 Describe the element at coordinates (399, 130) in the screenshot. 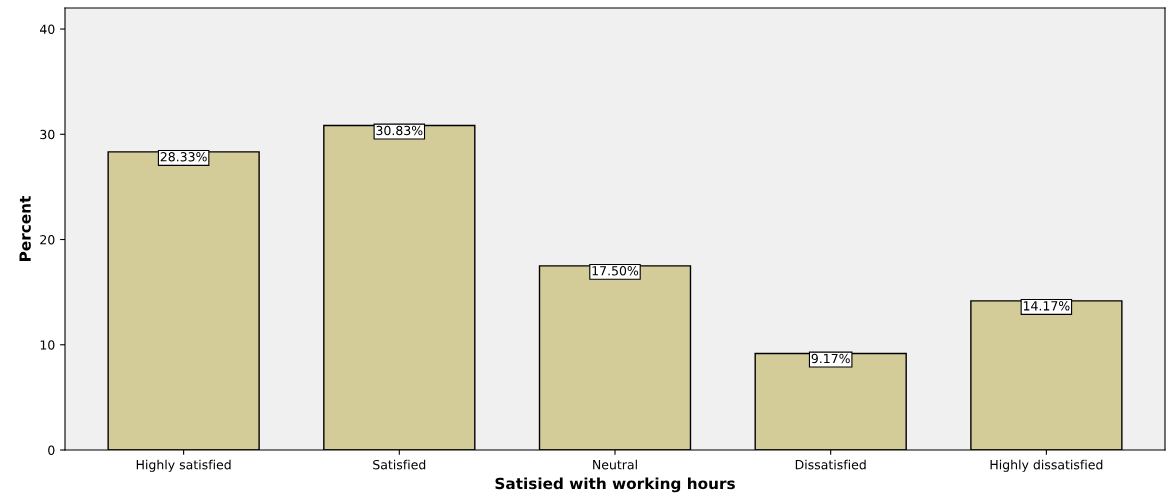

I see `data-label: 30.83%` at that location.